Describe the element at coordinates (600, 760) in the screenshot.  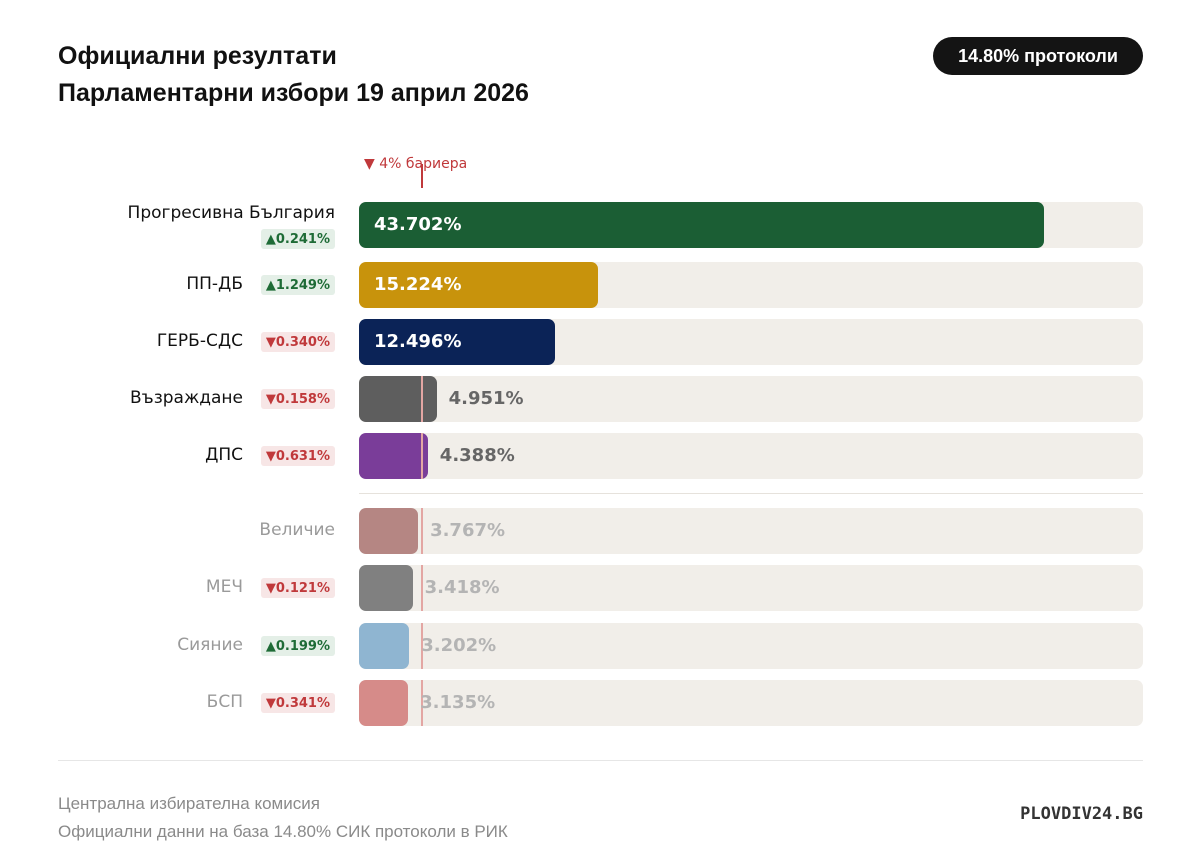
I see `footer-divider` at that location.